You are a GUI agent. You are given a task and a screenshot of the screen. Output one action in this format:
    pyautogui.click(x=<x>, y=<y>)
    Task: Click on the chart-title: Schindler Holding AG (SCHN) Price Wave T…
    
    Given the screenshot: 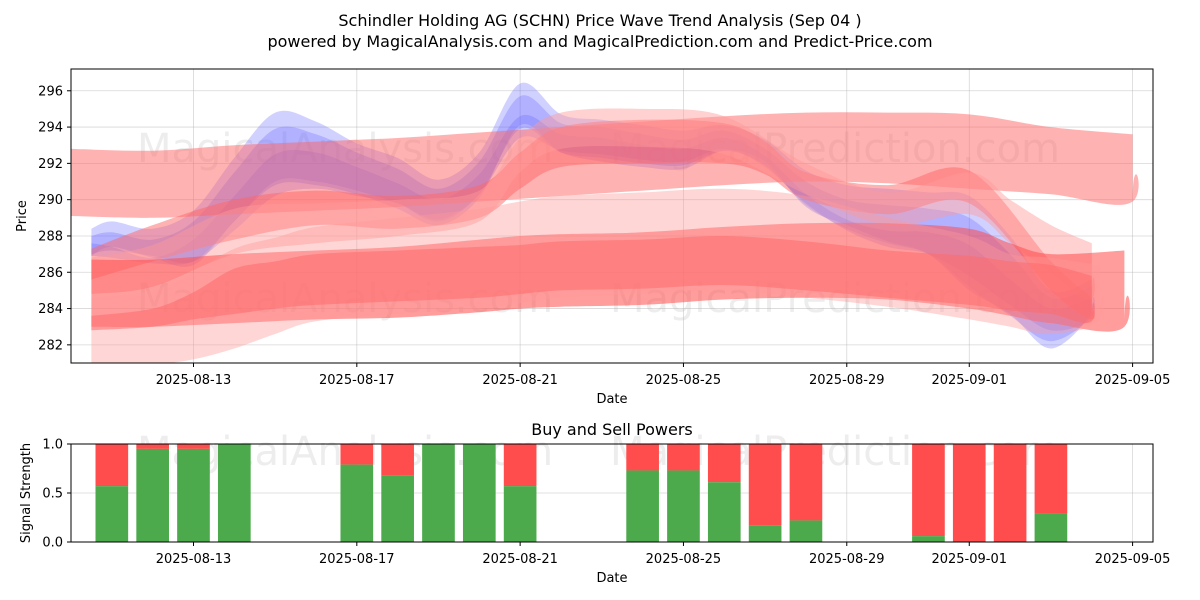 What is the action you would take?
    pyautogui.click(x=599, y=20)
    